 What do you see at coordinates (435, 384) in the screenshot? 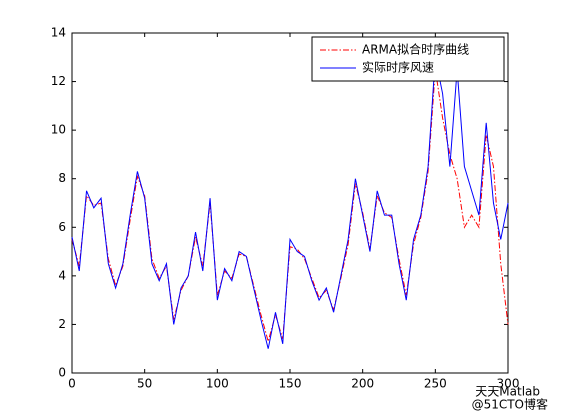
I see `x-tick-label: 250` at bounding box center [435, 384].